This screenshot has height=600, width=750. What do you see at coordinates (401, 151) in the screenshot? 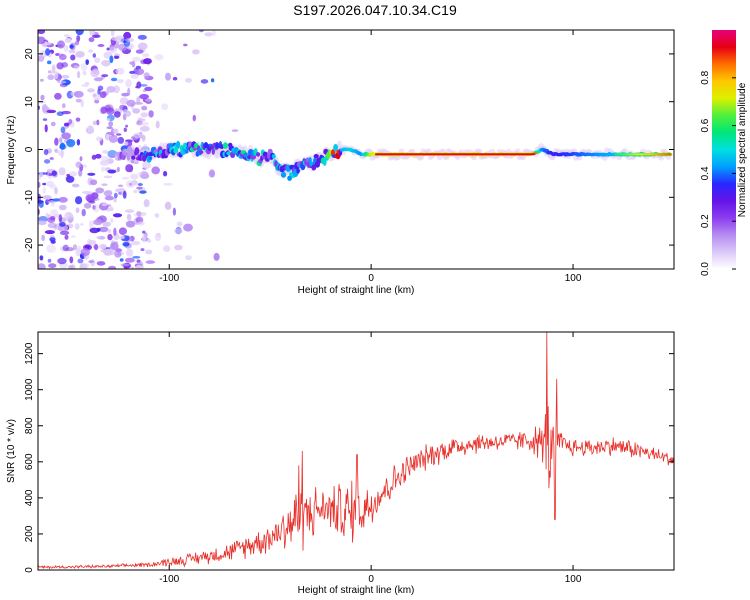
I see `spectrogram-ridge-halo` at bounding box center [401, 151].